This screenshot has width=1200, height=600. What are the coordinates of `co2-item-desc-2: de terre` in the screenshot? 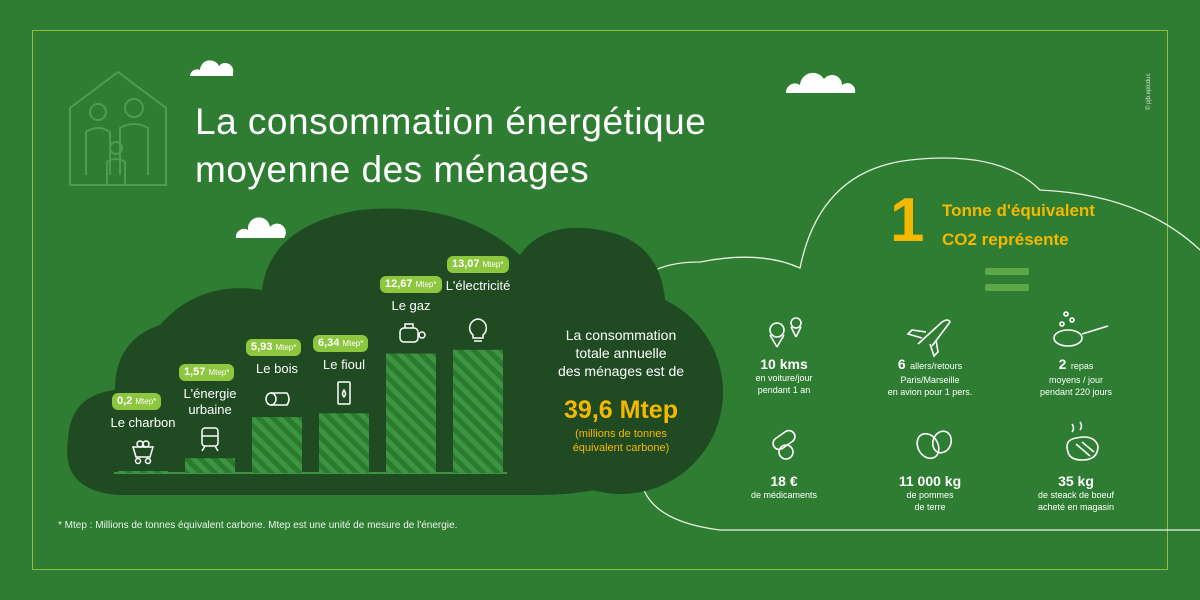 It's located at (930, 507).